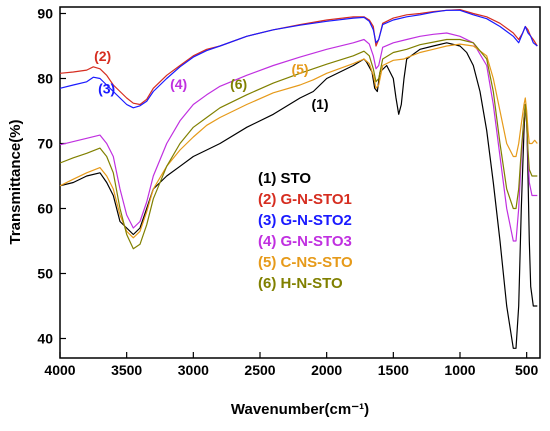  Describe the element at coordinates (126, 370) in the screenshot. I see `x-tick-label: 3500` at that location.